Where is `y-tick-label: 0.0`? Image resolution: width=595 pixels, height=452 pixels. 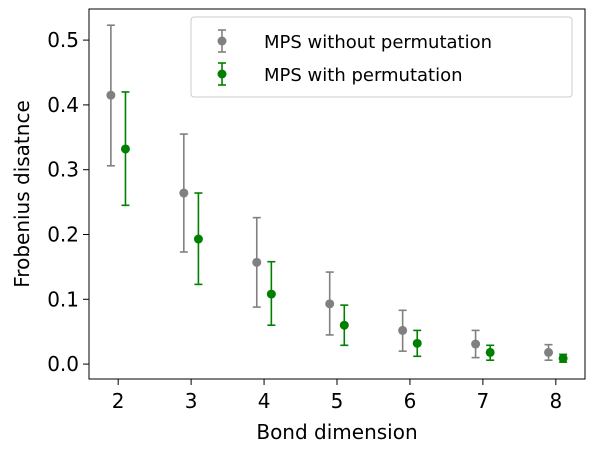 y-tick-label: 0.0 is located at coordinates (63, 364).